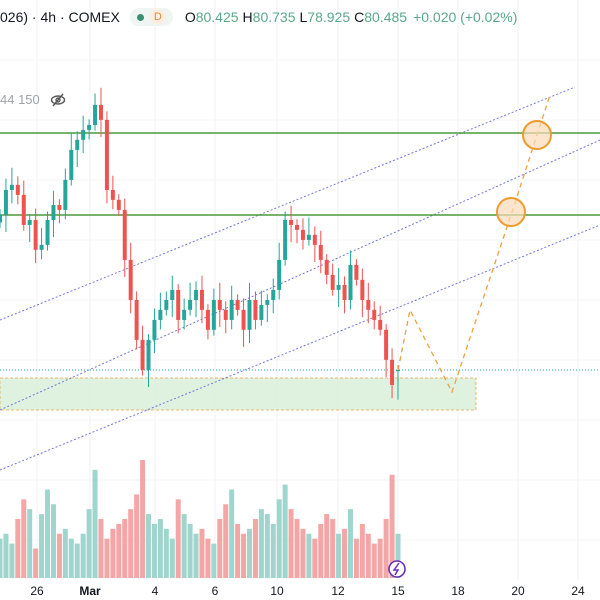 The height and width of the screenshot is (600, 600). What do you see at coordinates (155, 591) in the screenshot?
I see `time-tick-label: 4` at bounding box center [155, 591].